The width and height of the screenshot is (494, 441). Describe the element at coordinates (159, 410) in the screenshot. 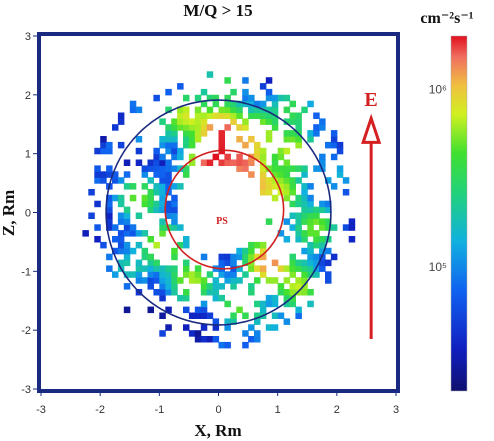

I see `x-tick-label: -1` at that location.